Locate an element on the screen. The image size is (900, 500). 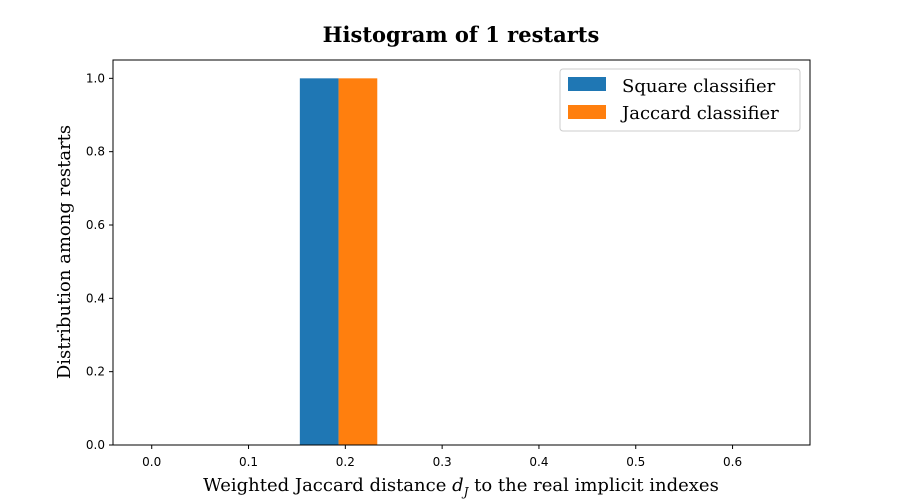
x-tick-label: 0.0 is located at coordinates (151, 462).